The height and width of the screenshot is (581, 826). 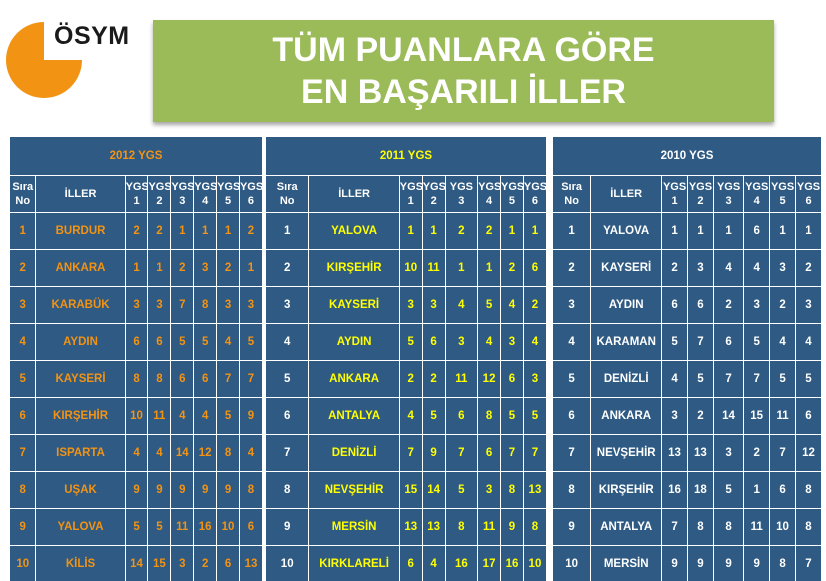 I want to click on table-row: 7 DENİZLİ 7 9 7 6 7 7, so click(x=406, y=453).